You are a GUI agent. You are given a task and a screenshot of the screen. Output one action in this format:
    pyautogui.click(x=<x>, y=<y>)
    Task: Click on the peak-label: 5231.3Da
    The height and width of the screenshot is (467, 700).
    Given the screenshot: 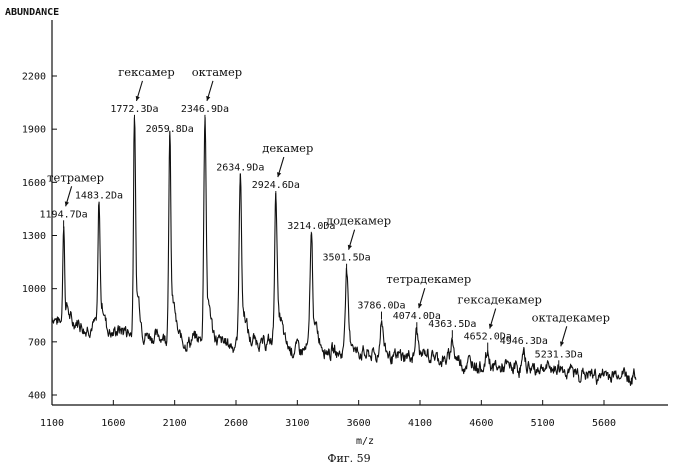 What is the action you would take?
    pyautogui.click(x=559, y=354)
    